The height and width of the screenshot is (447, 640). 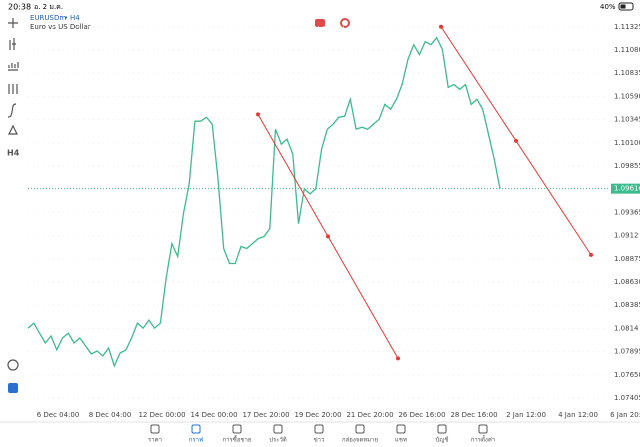 What do you see at coordinates (623, 6) in the screenshot?
I see `battery-fill` at bounding box center [623, 6].